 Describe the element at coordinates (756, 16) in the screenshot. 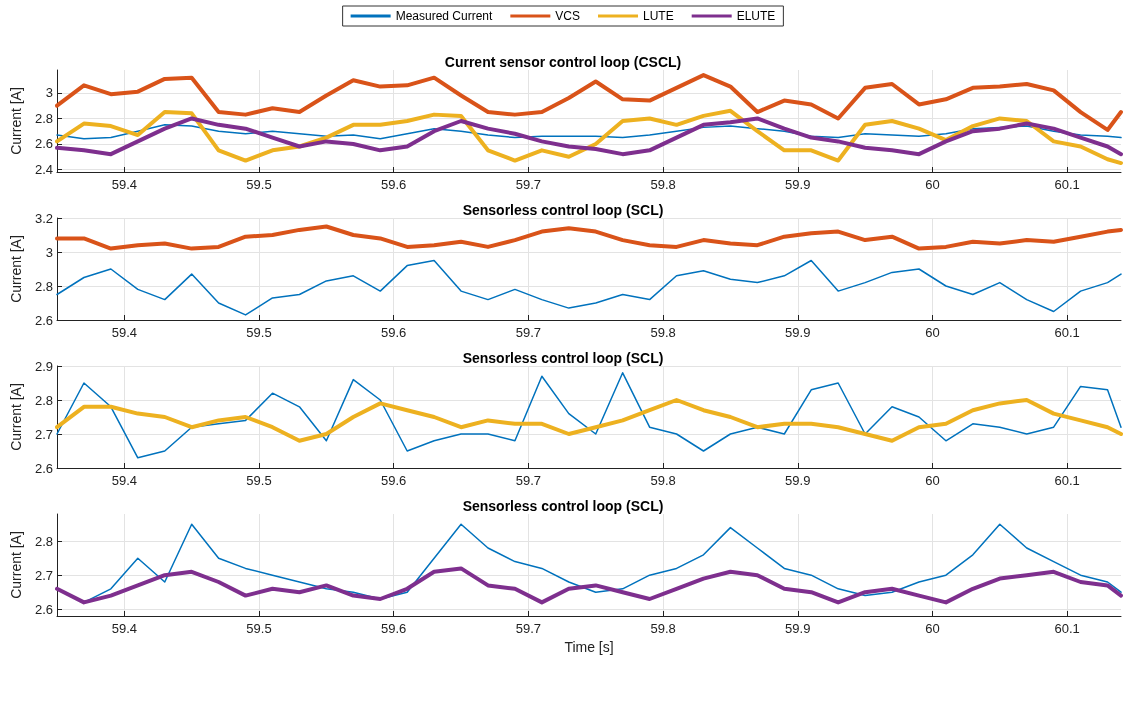

I see `legend-label: ELUTE` at that location.